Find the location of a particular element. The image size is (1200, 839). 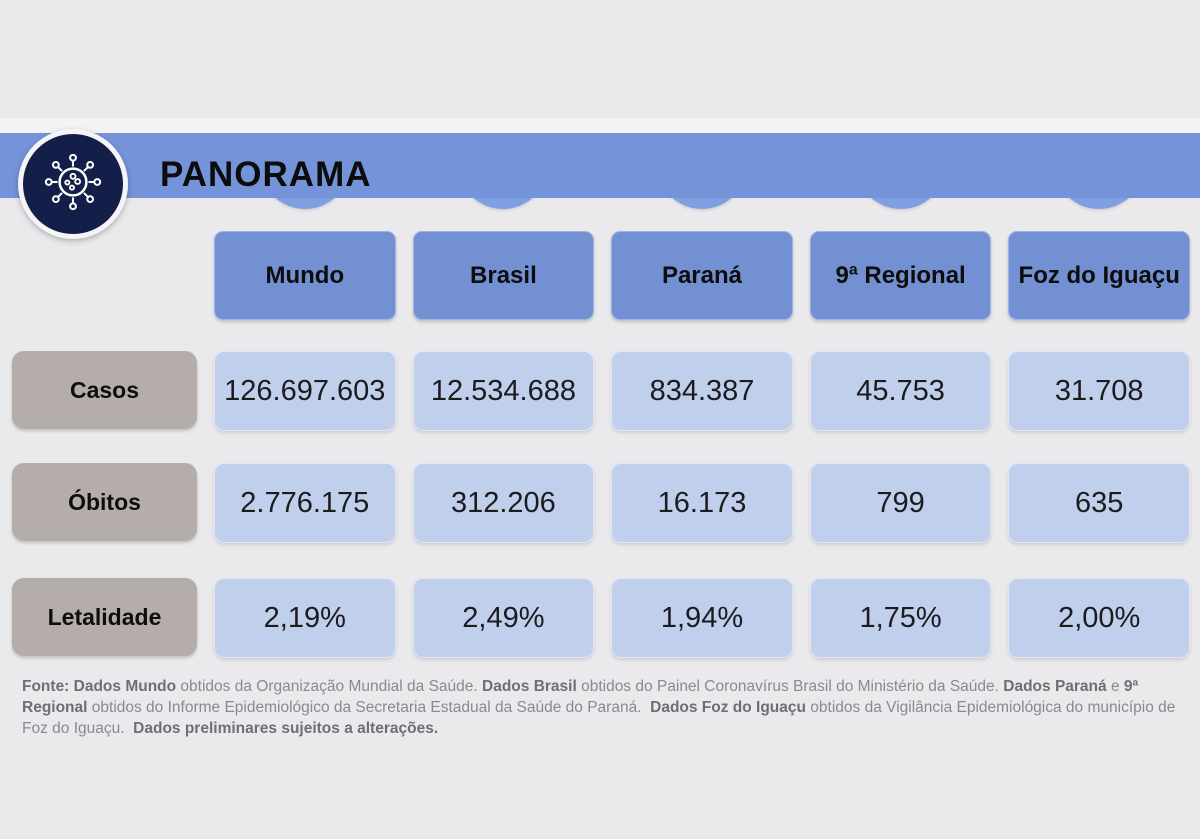

letalidade-brasil: 2,49% is located at coordinates (503, 618).